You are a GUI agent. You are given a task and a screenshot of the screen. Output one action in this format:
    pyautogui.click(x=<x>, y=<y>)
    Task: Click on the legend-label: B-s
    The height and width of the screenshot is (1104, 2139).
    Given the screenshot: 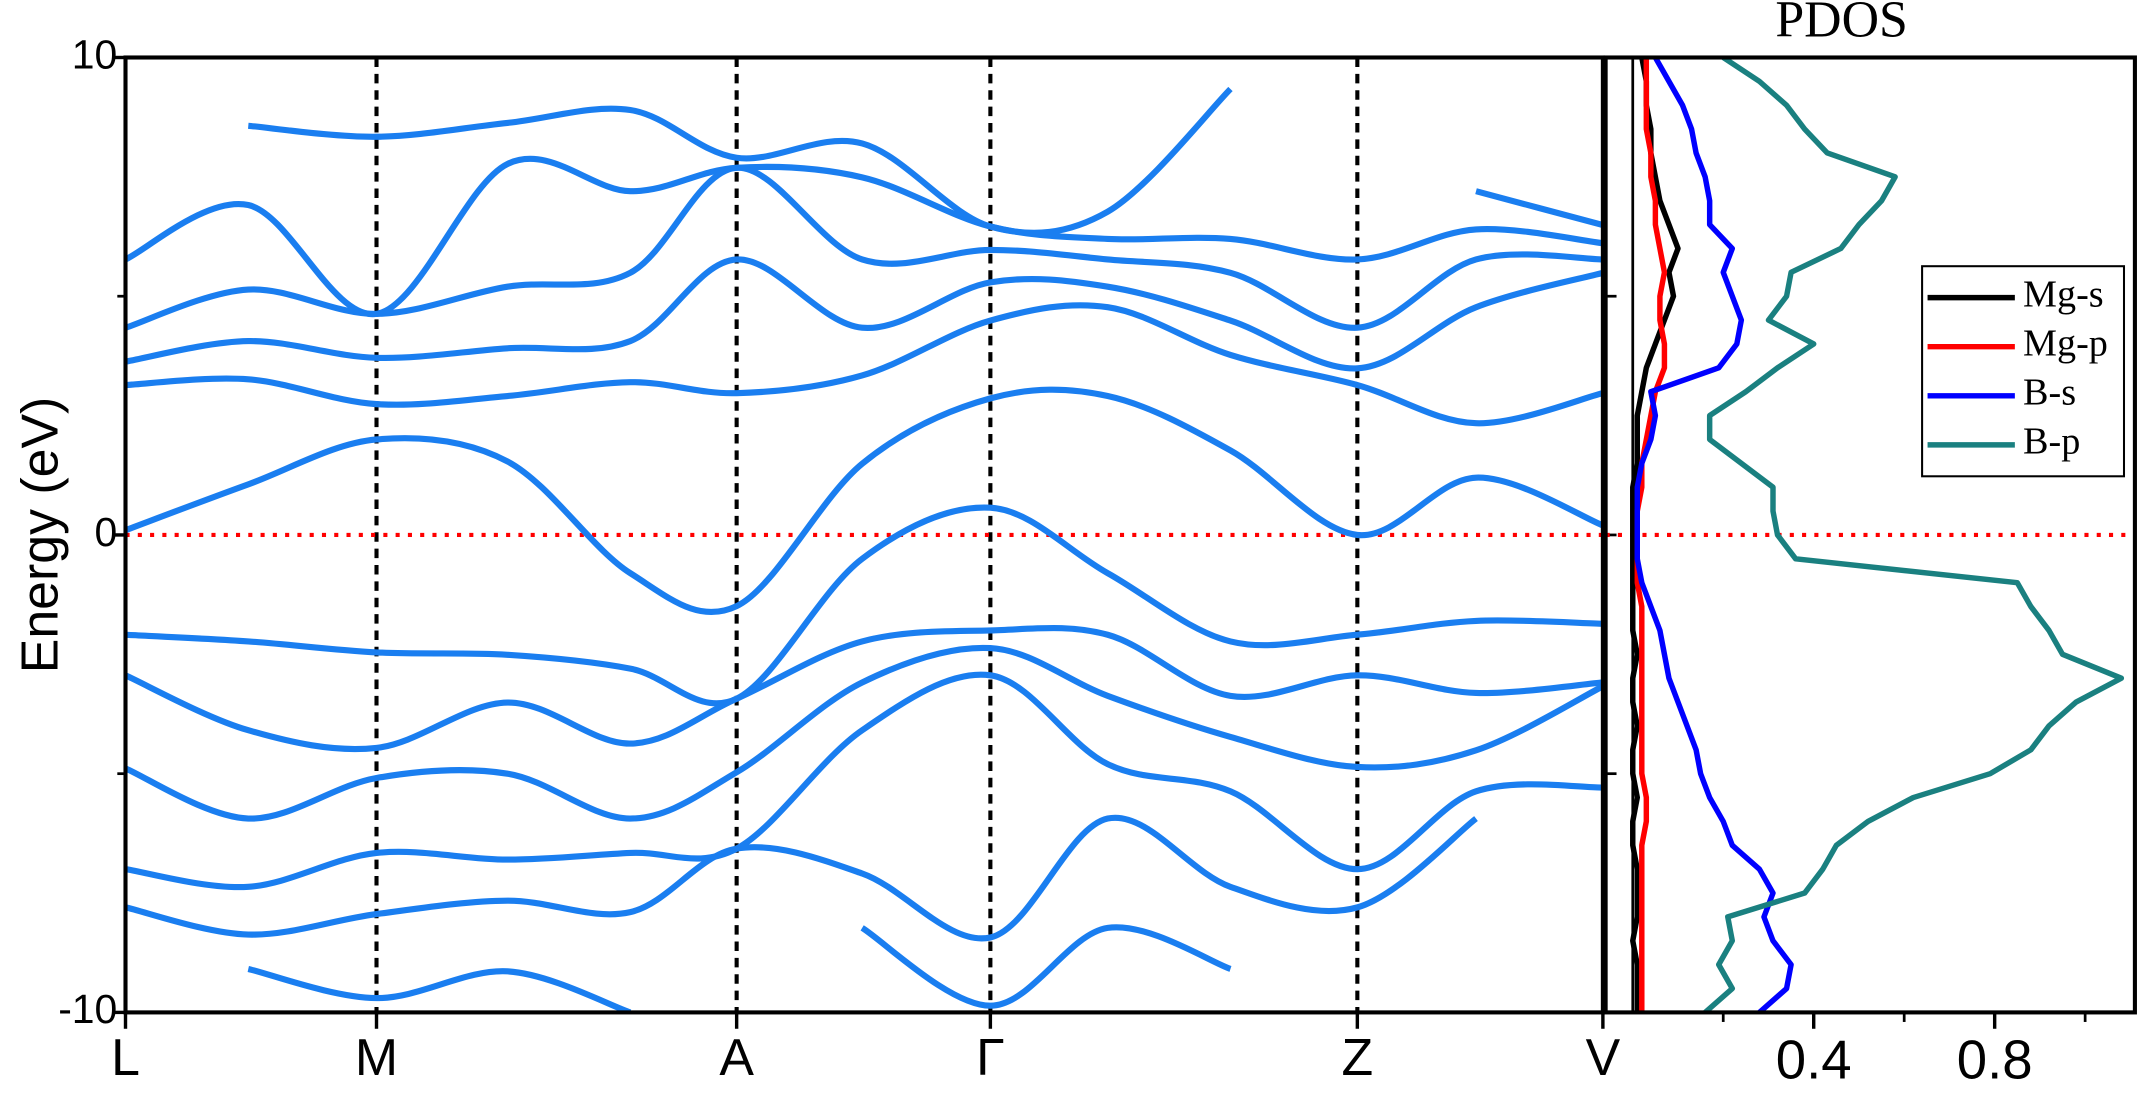 What is the action you would take?
    pyautogui.click(x=2049, y=393)
    